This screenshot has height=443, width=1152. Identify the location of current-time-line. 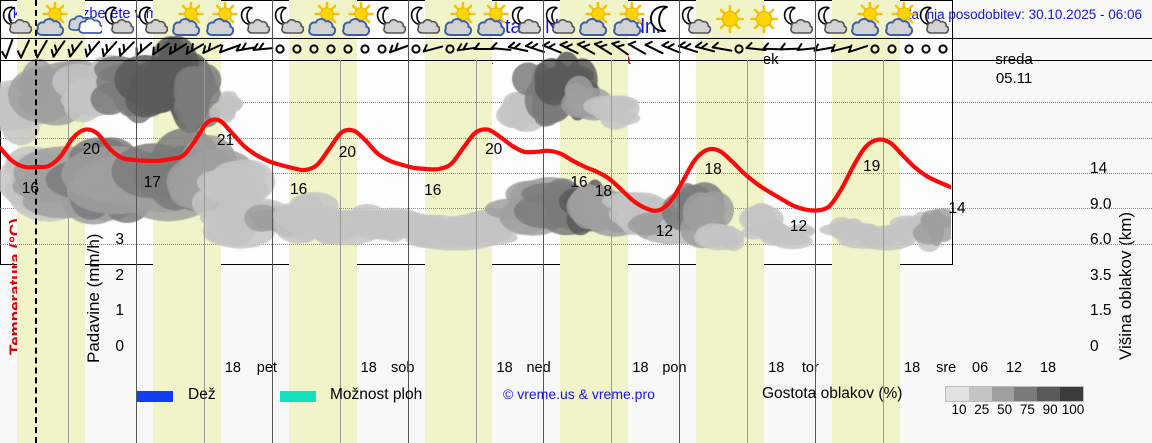
(35, 221).